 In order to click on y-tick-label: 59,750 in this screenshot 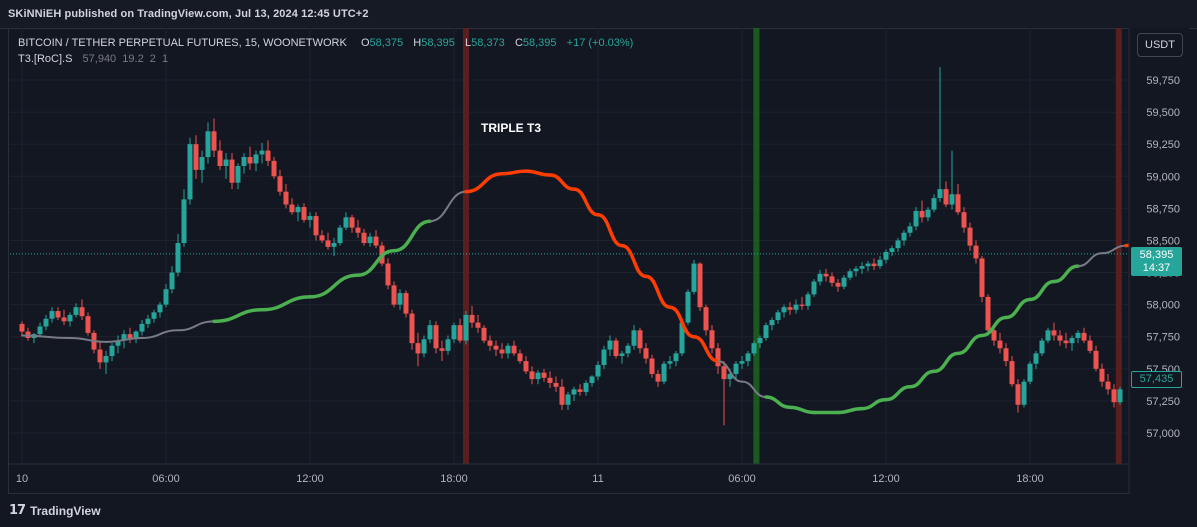, I will do `click(1163, 81)`.